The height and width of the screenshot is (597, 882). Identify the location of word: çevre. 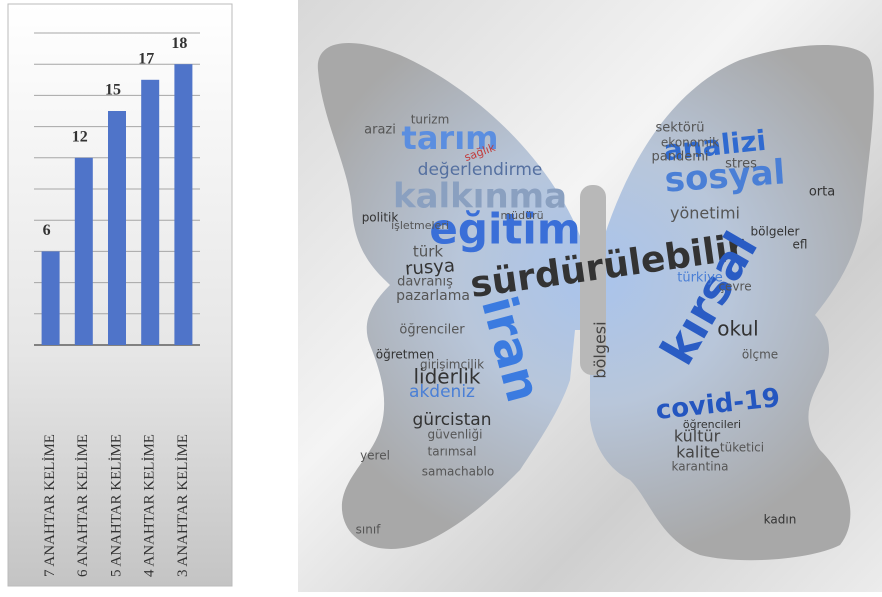
(734, 287).